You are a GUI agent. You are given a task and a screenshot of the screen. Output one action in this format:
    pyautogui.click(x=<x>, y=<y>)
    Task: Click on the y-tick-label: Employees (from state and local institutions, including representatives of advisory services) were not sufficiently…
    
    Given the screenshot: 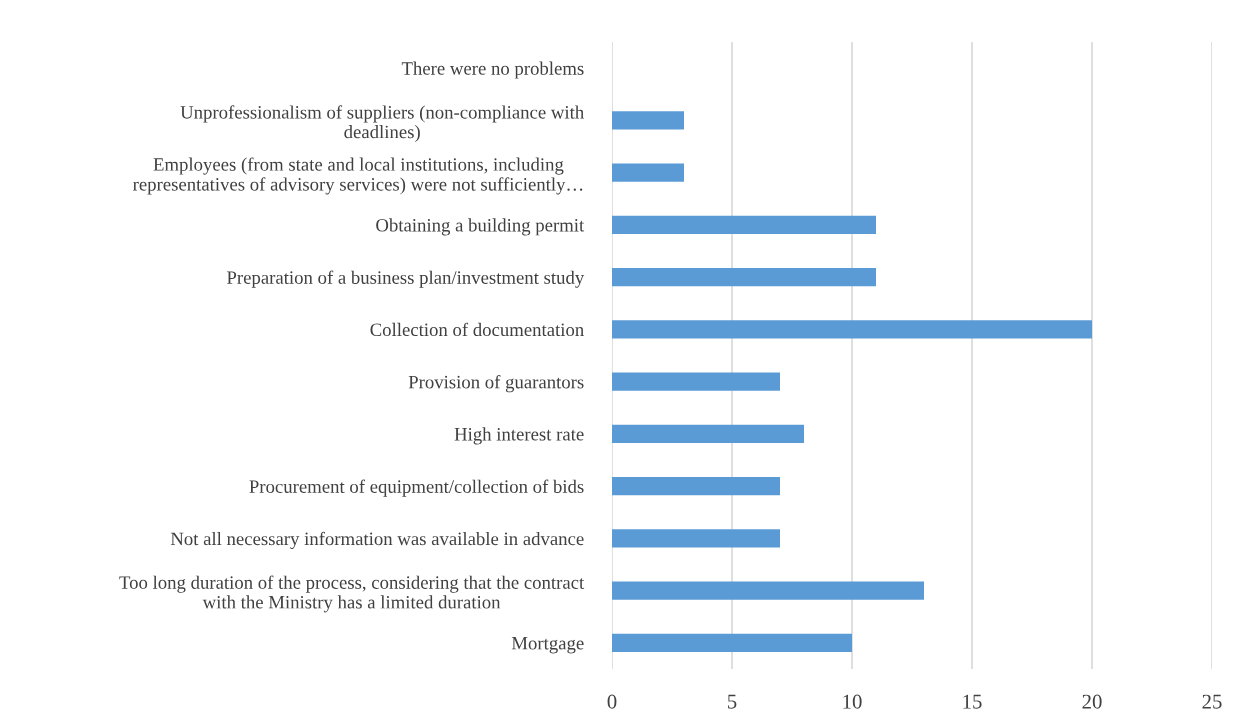 What is the action you would take?
    pyautogui.click(x=357, y=176)
    